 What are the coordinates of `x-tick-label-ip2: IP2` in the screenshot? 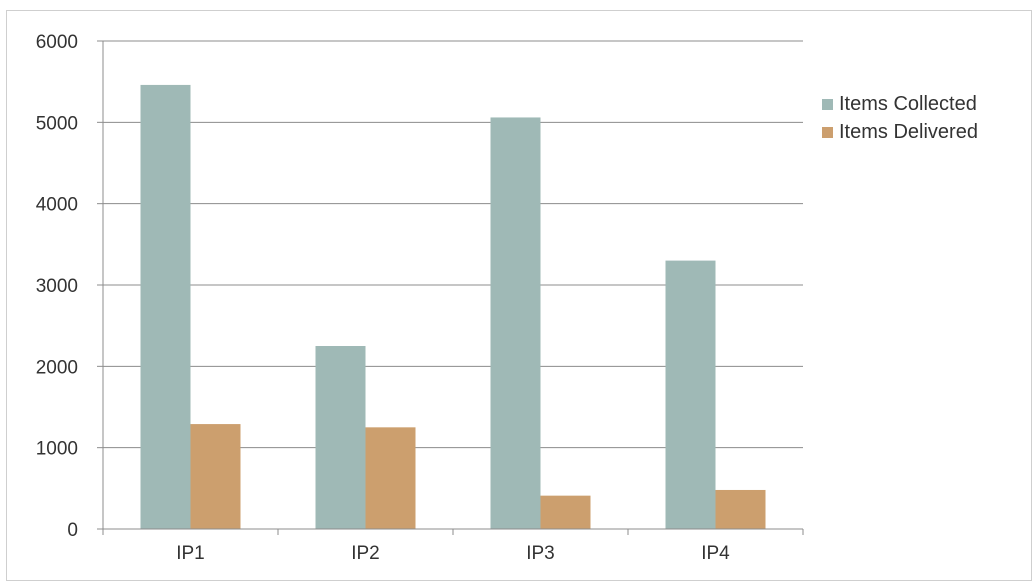 It's located at (365, 553).